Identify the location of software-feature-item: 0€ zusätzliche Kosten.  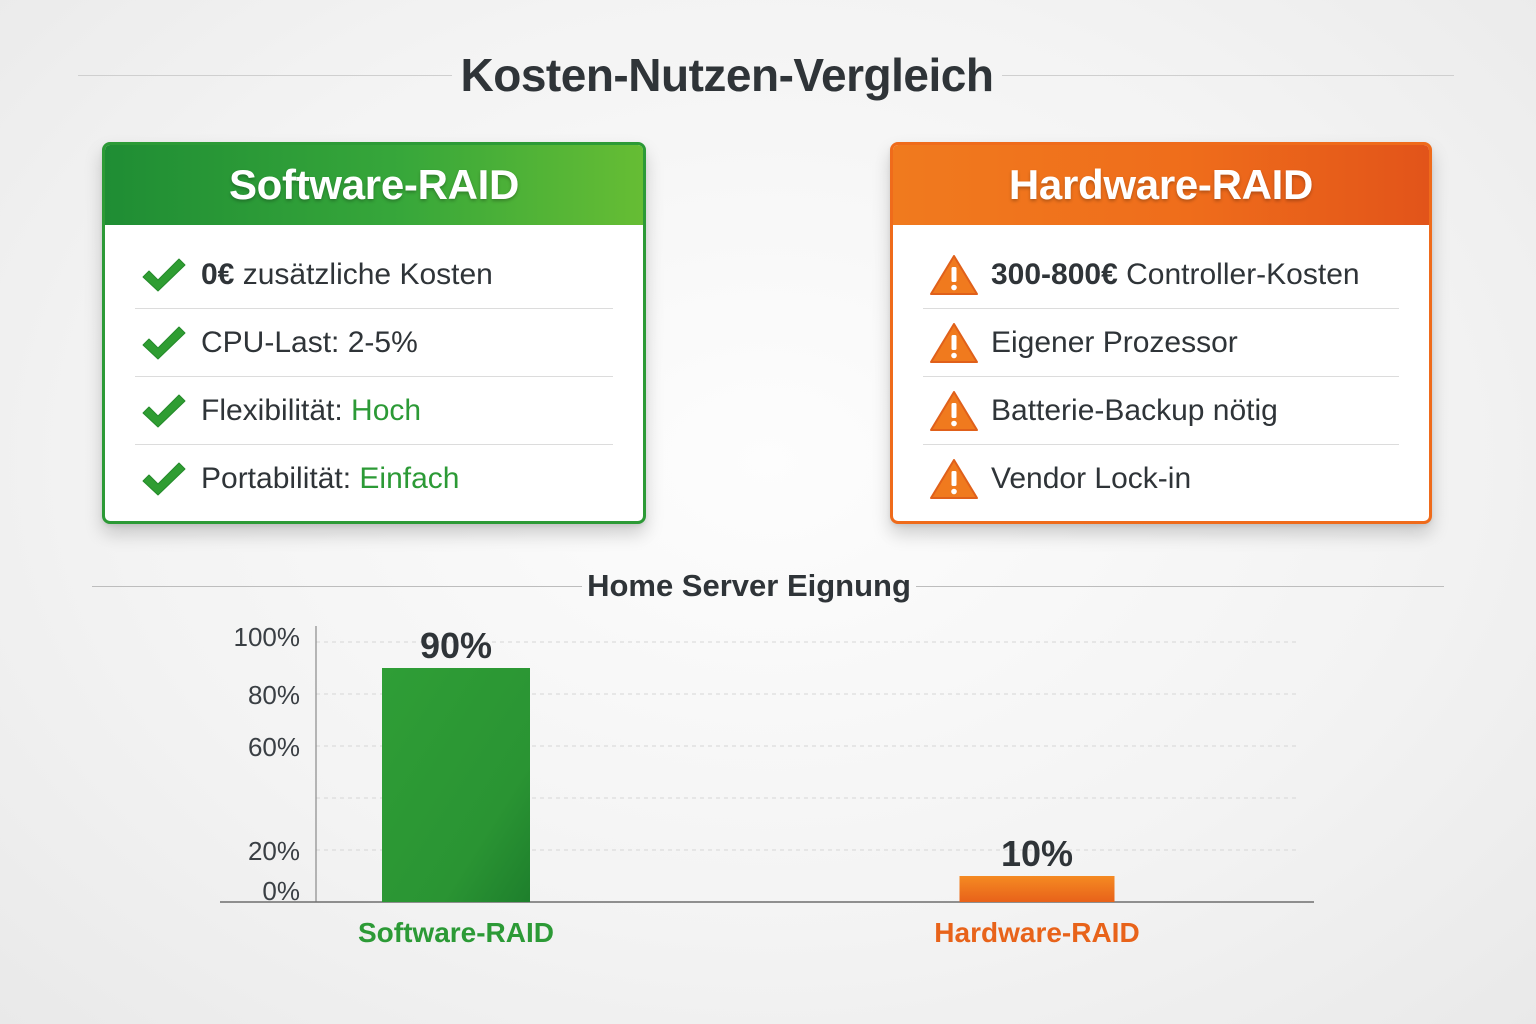
(374, 275).